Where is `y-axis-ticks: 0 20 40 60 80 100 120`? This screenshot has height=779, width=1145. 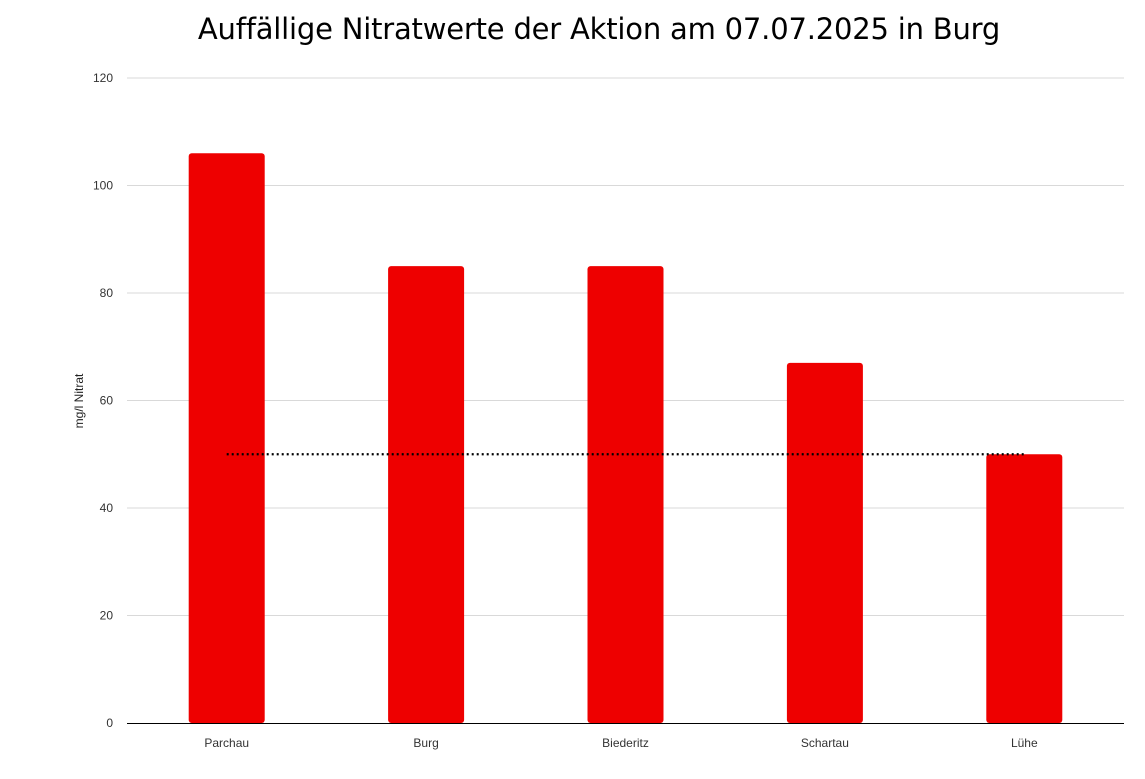
y-axis-ticks: 0 20 40 60 80 100 120 is located at coordinates (103, 400).